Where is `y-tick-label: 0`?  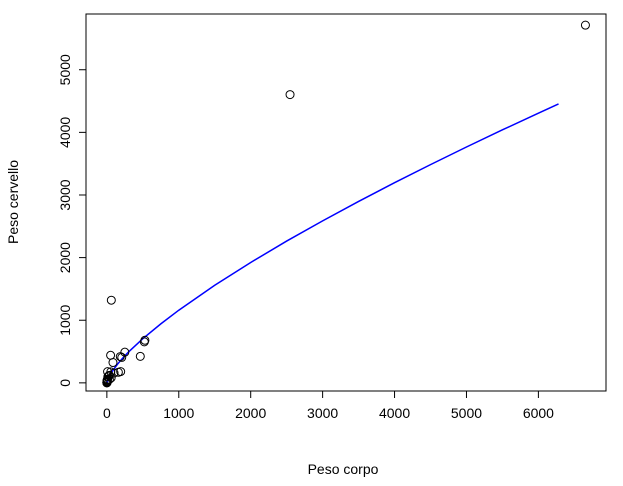 y-tick-label: 0 is located at coordinates (65, 383).